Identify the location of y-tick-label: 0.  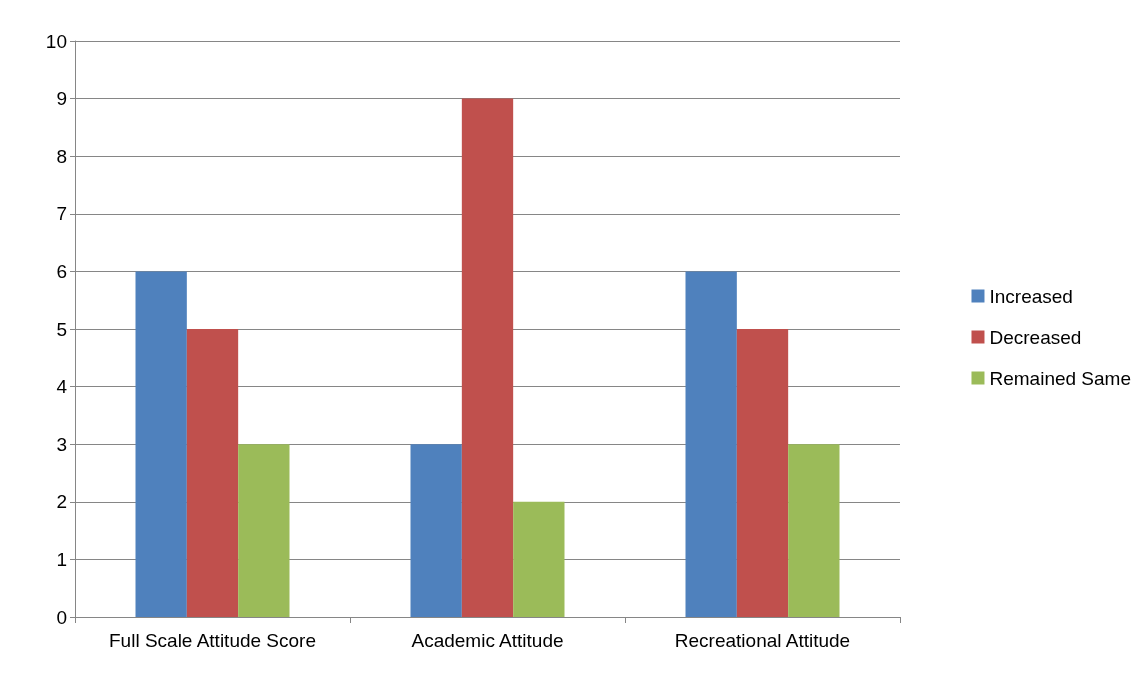
(61, 617).